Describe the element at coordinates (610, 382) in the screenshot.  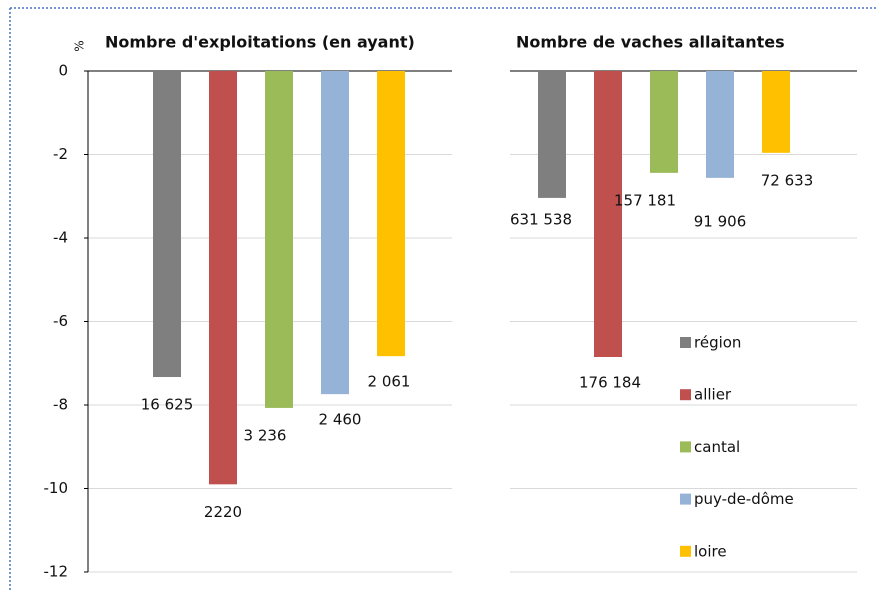
I see `bar-annotation: 176 184` at that location.